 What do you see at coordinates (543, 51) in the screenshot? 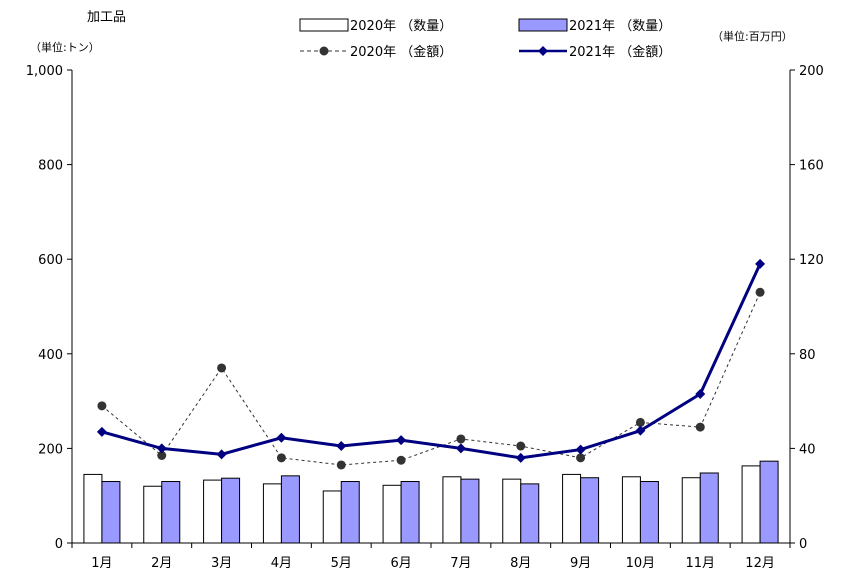
I see `legend-marker-2021-amount` at bounding box center [543, 51].